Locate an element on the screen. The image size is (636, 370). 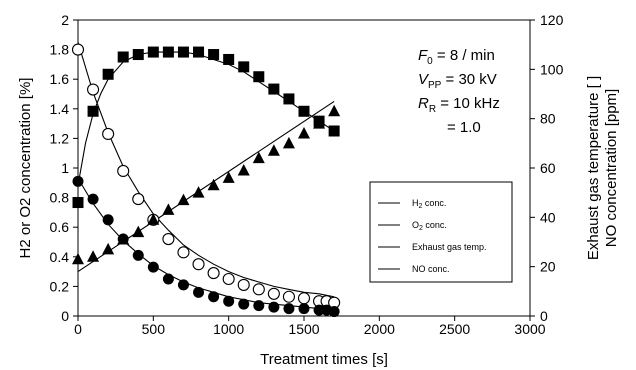
parameter-line: RR = 10 kHz is located at coordinates (459, 105).